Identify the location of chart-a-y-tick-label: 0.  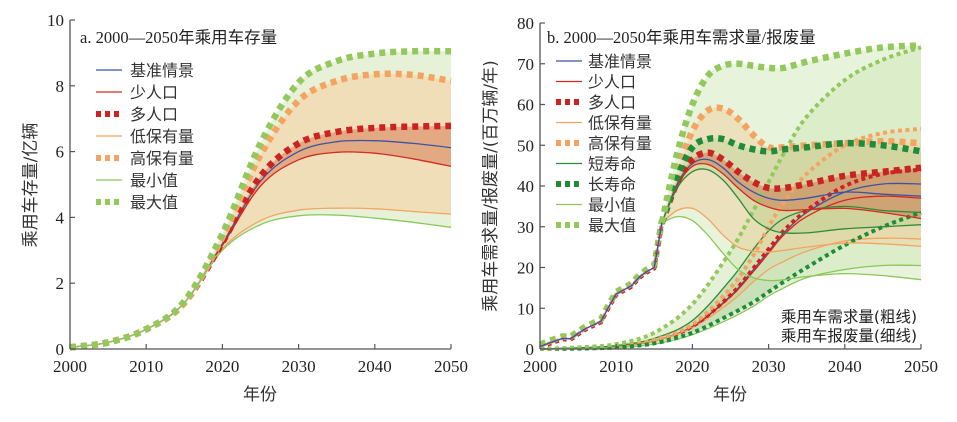
(60, 349).